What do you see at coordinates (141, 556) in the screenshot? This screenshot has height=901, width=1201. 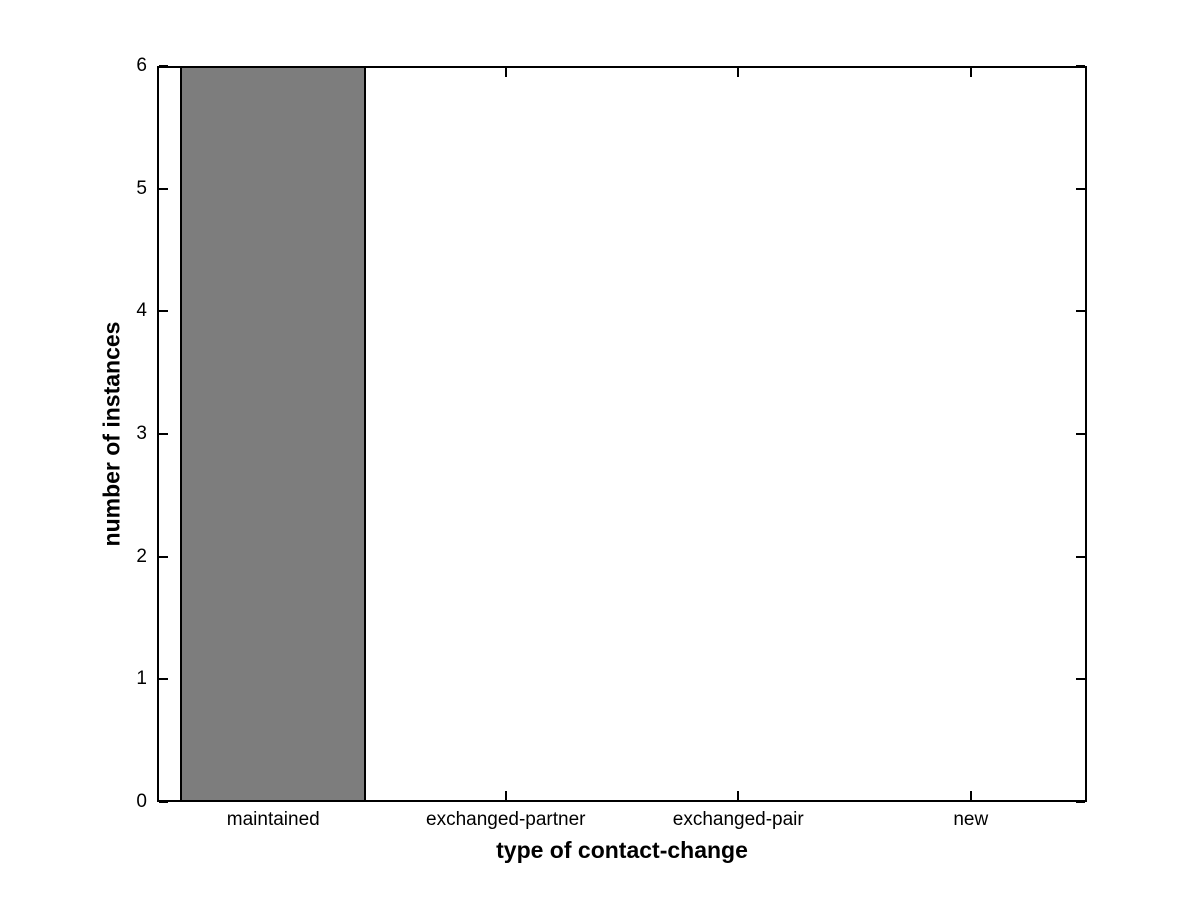 I see `y-tick-label: 2` at bounding box center [141, 556].